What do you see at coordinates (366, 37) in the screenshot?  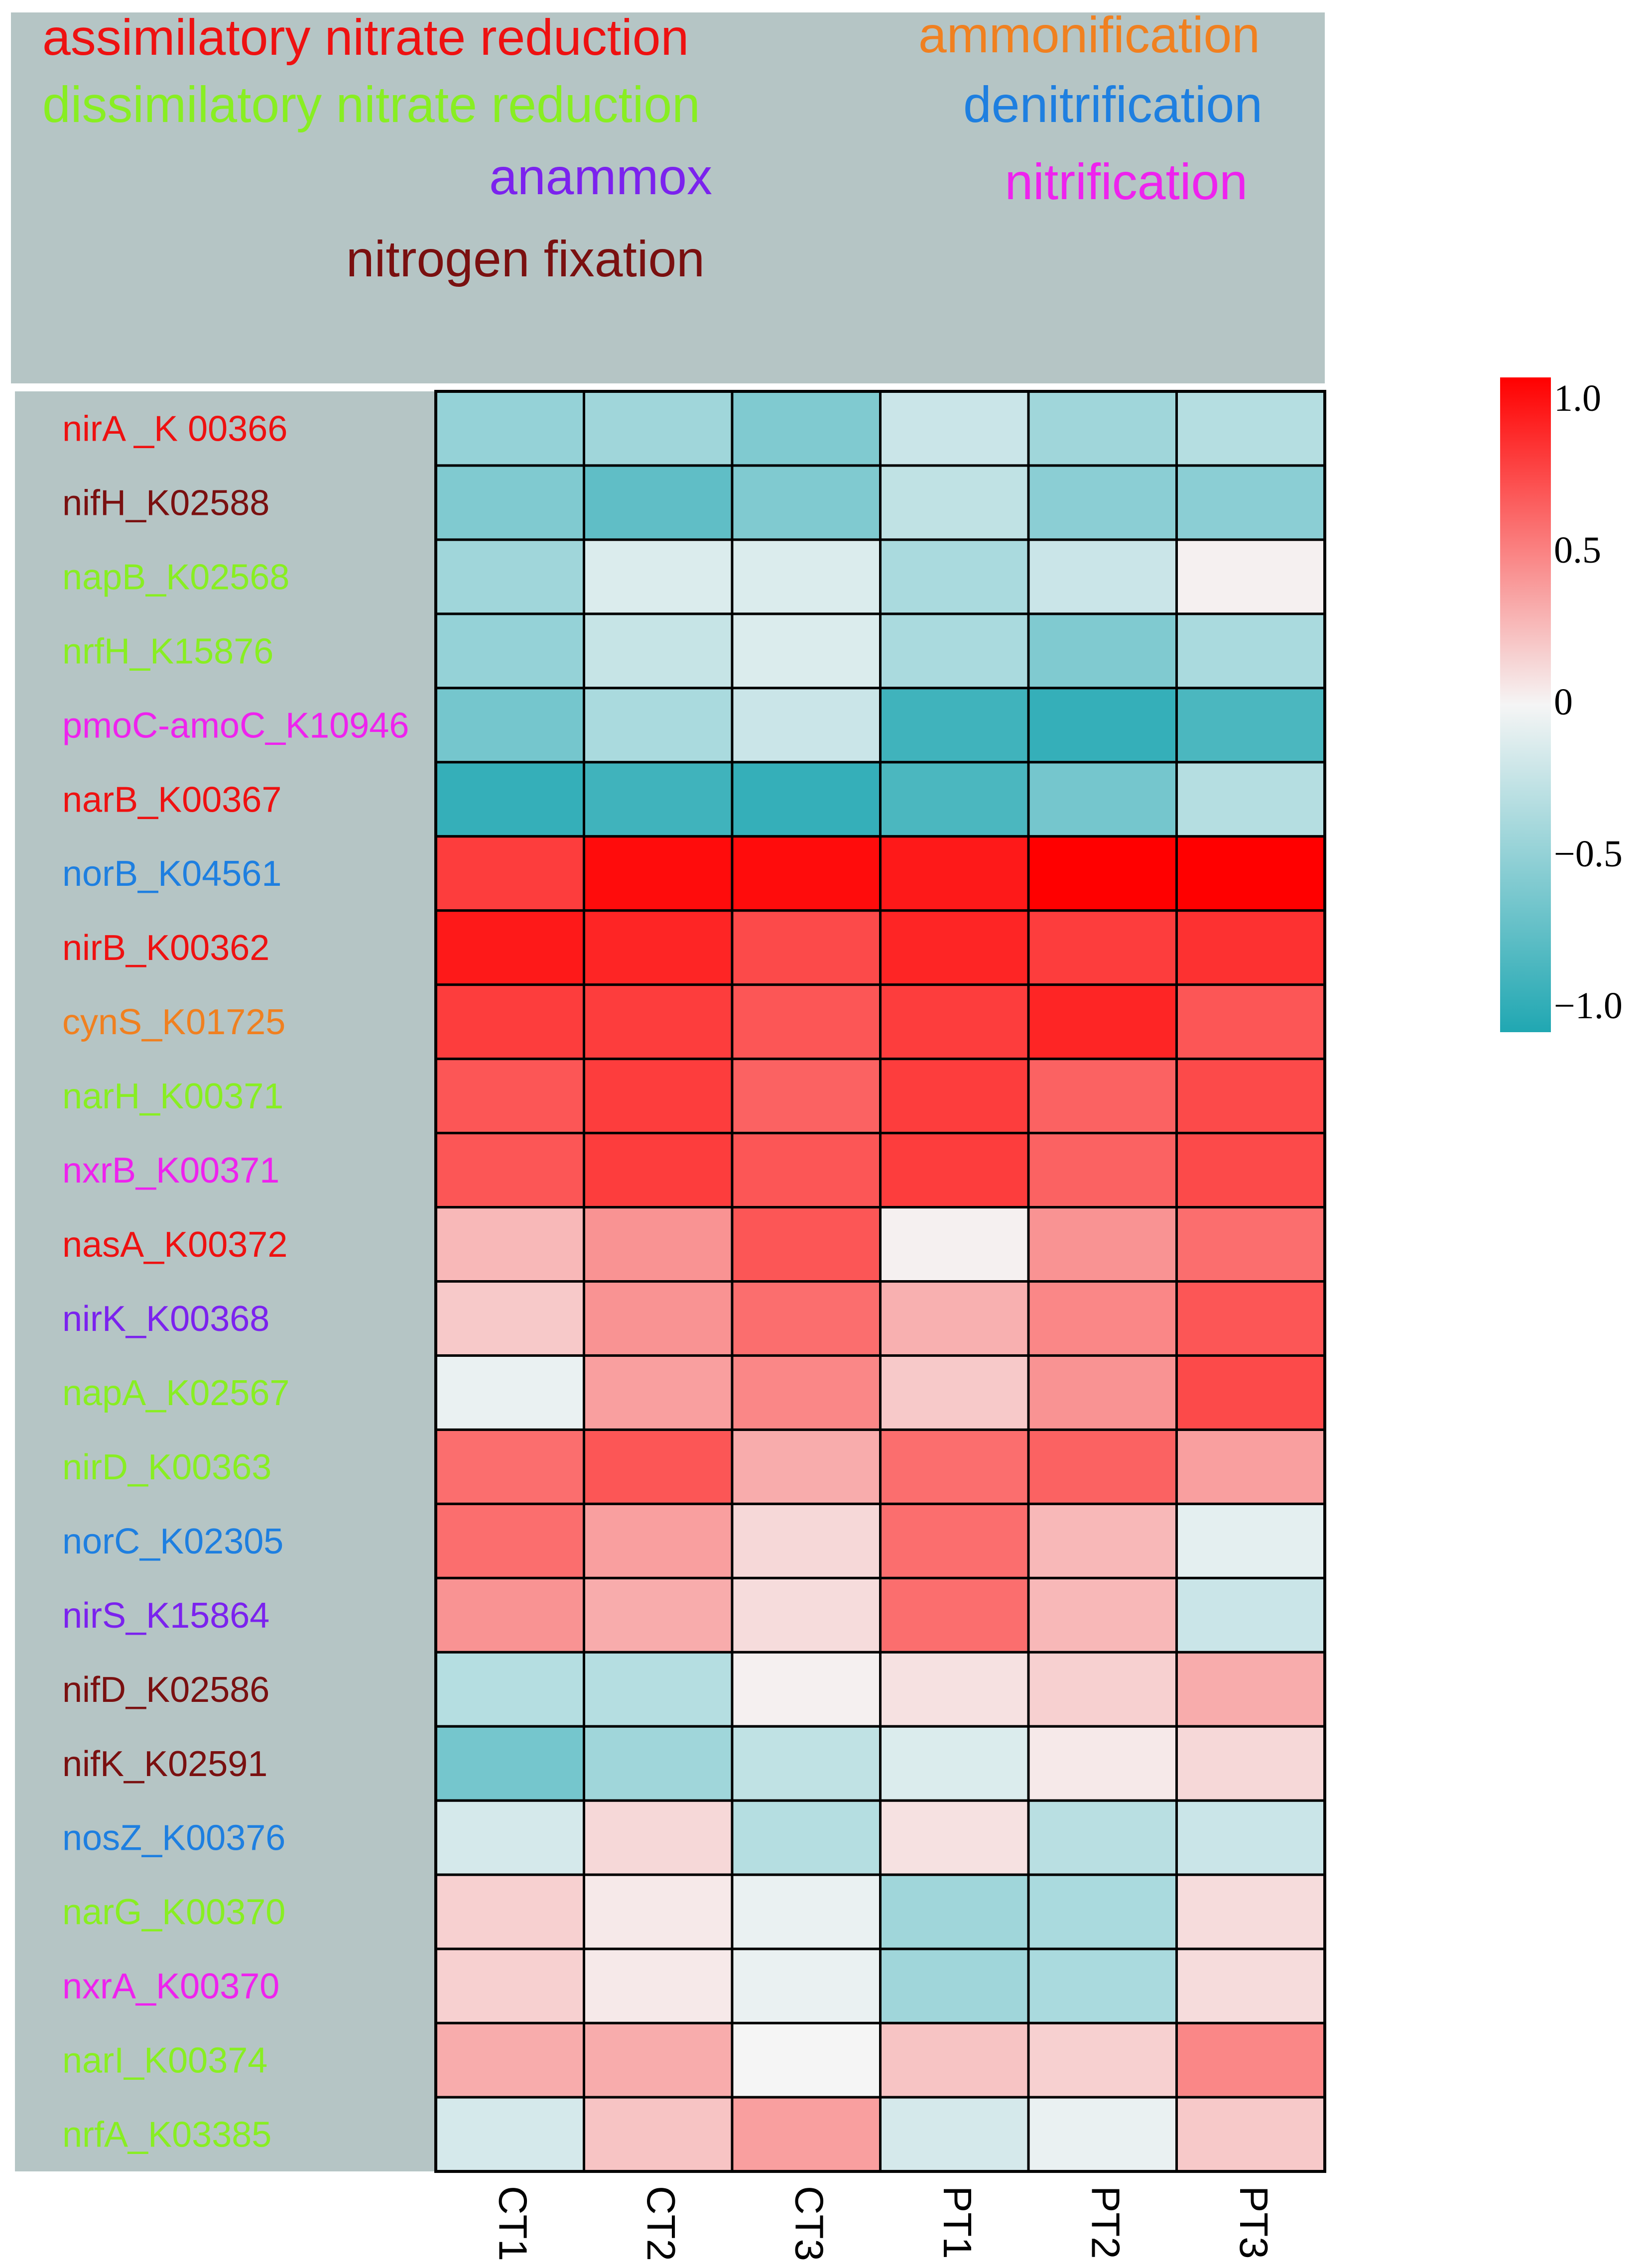 I see `legend-item-assimilatory-nitrate-reduction: assimilatory nitrate reduction` at bounding box center [366, 37].